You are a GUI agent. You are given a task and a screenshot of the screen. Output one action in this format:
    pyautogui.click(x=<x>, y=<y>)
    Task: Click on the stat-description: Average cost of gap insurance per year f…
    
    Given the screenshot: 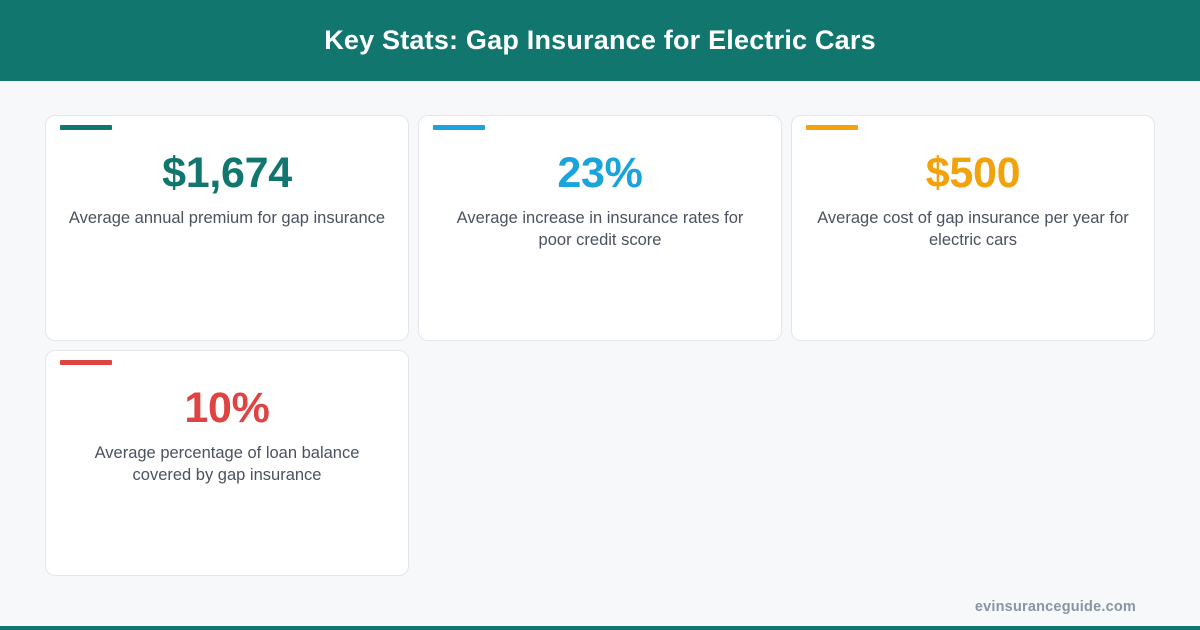 What is the action you would take?
    pyautogui.click(x=973, y=229)
    